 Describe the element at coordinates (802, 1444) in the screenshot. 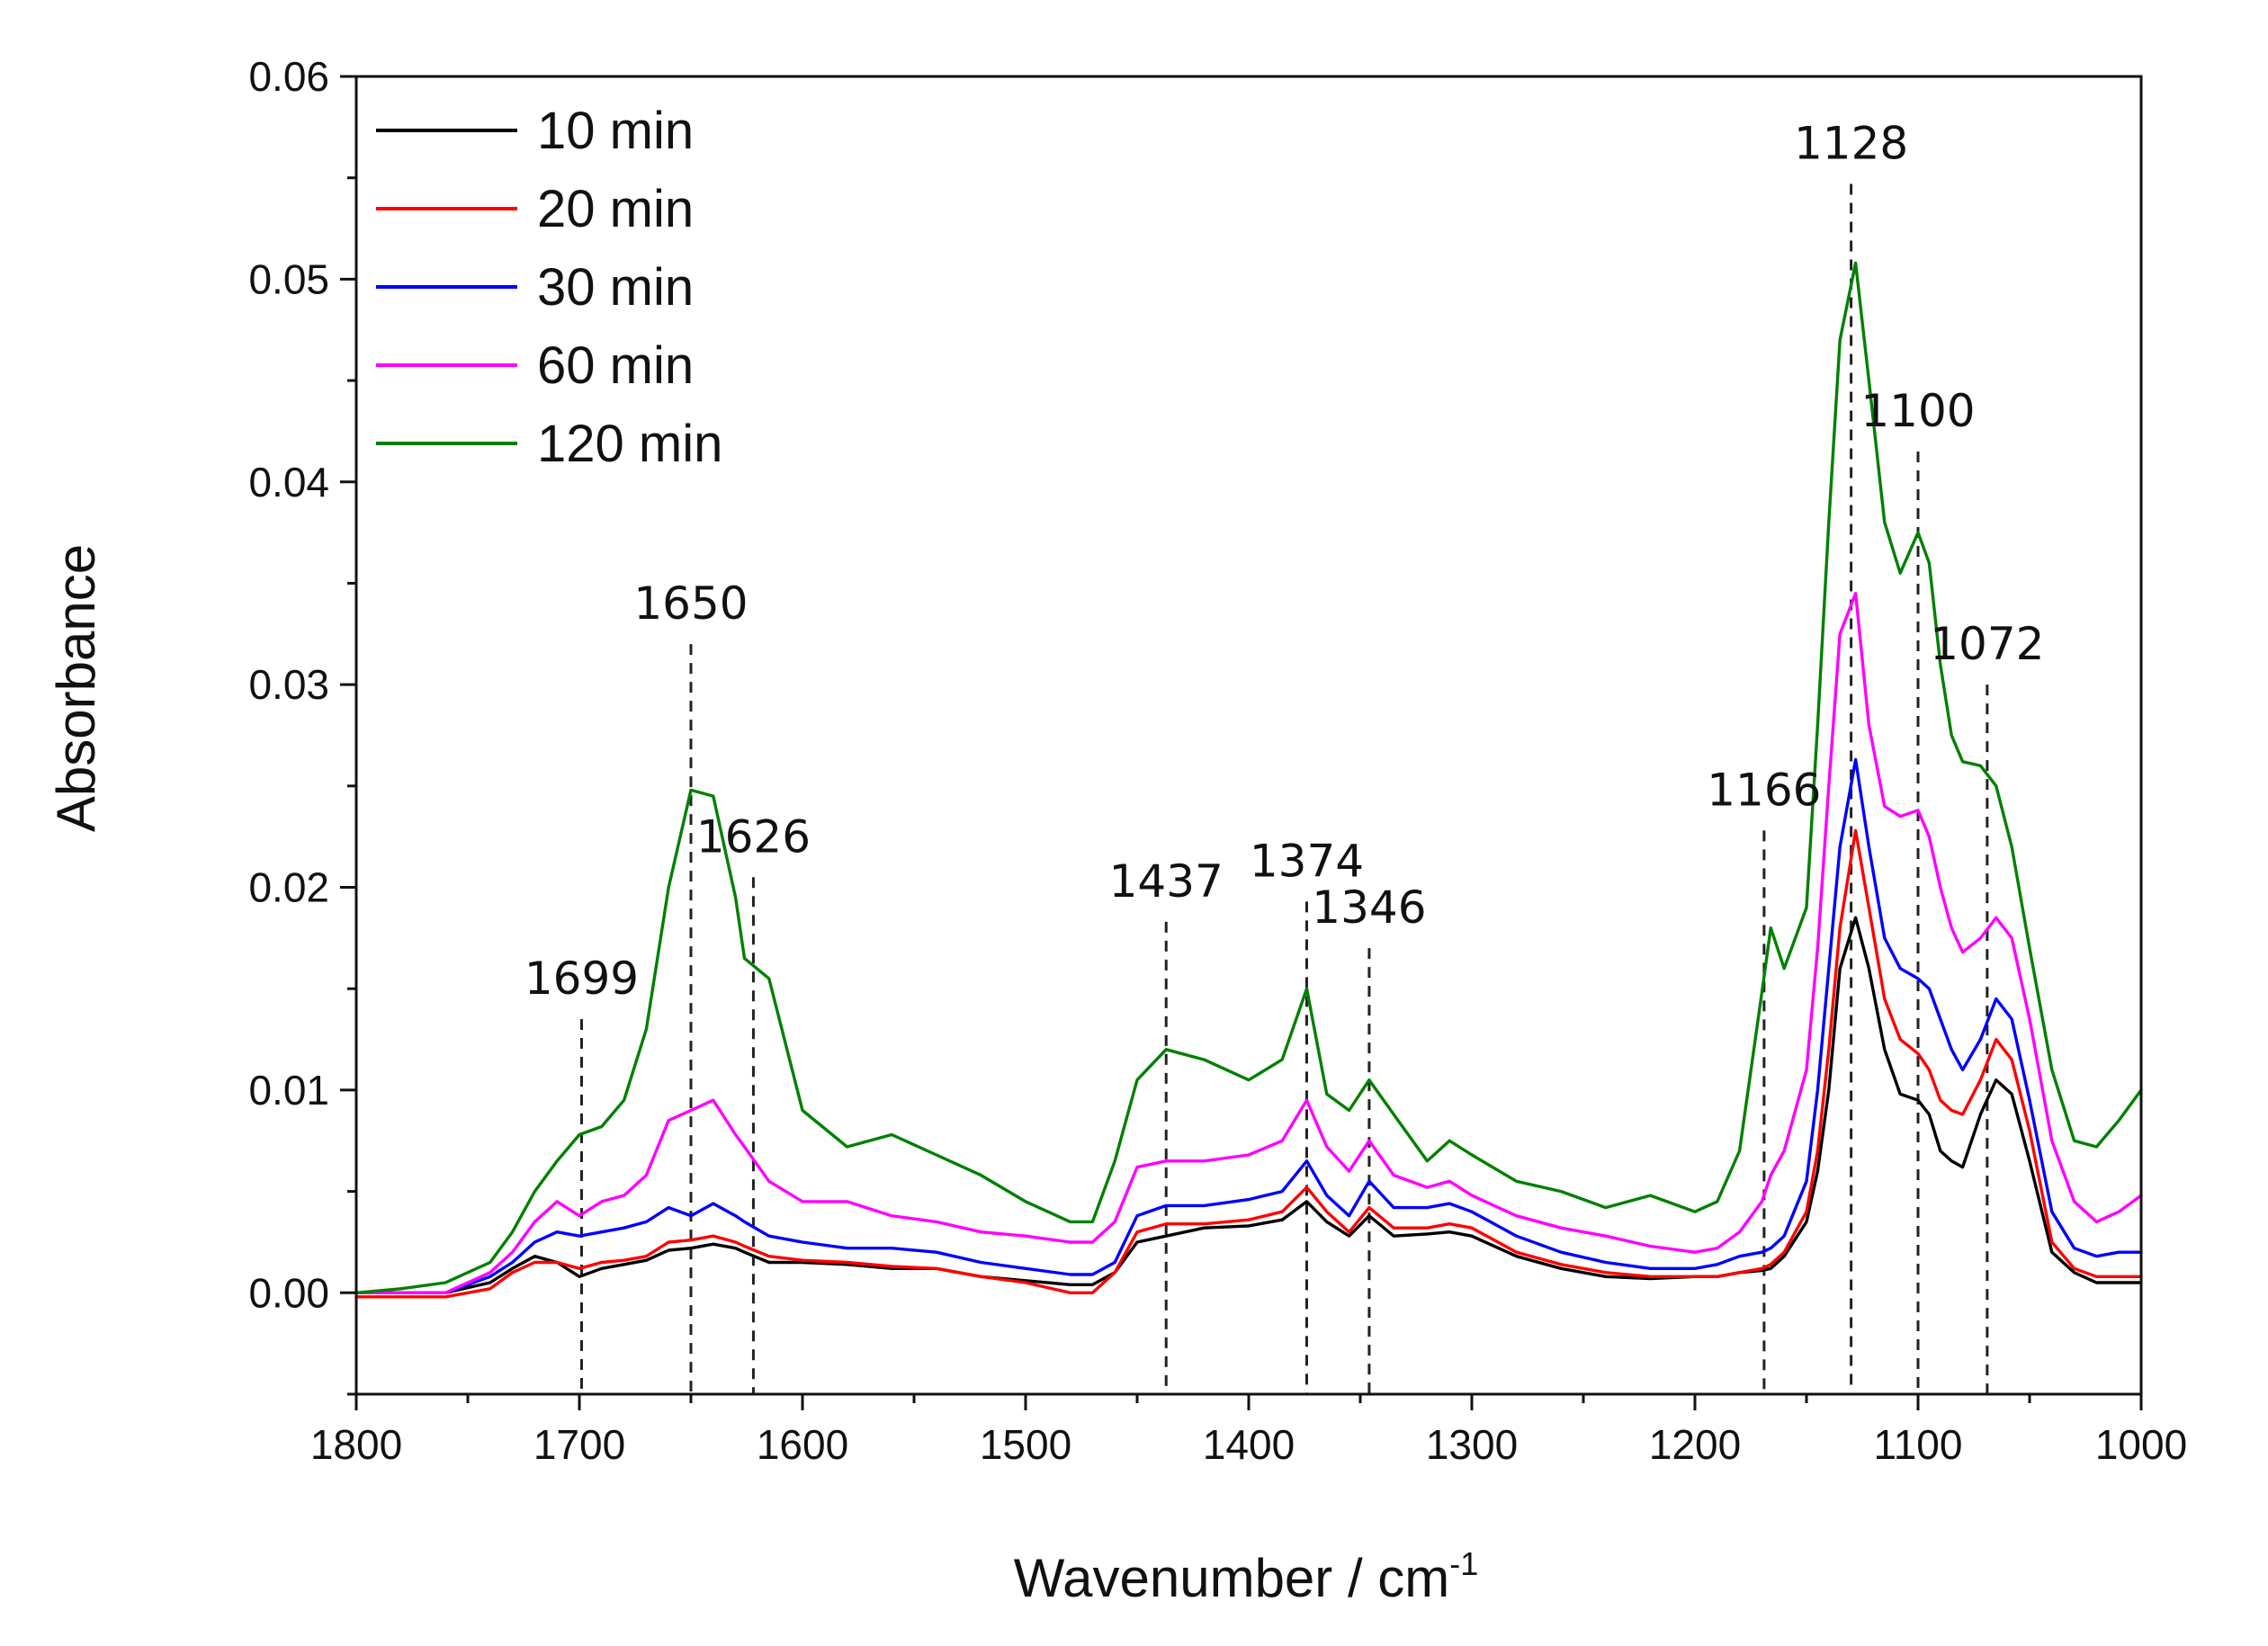

I see `x-tick-label: 1600` at that location.